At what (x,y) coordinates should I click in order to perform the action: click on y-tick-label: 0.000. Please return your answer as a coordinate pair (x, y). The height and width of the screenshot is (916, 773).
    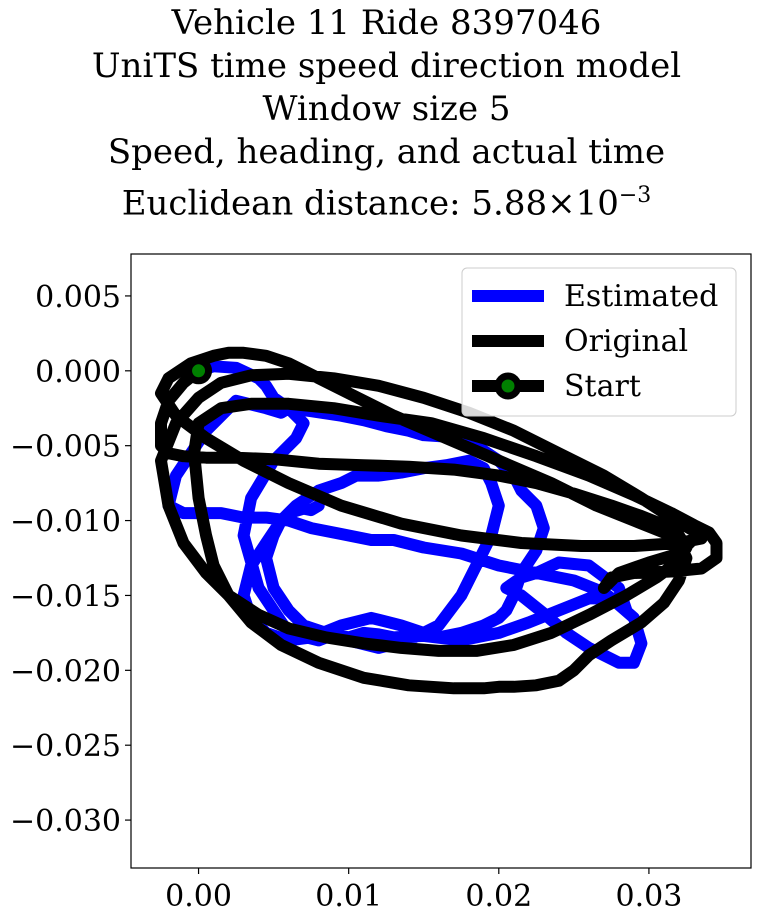
    Looking at the image, I should click on (78, 372).